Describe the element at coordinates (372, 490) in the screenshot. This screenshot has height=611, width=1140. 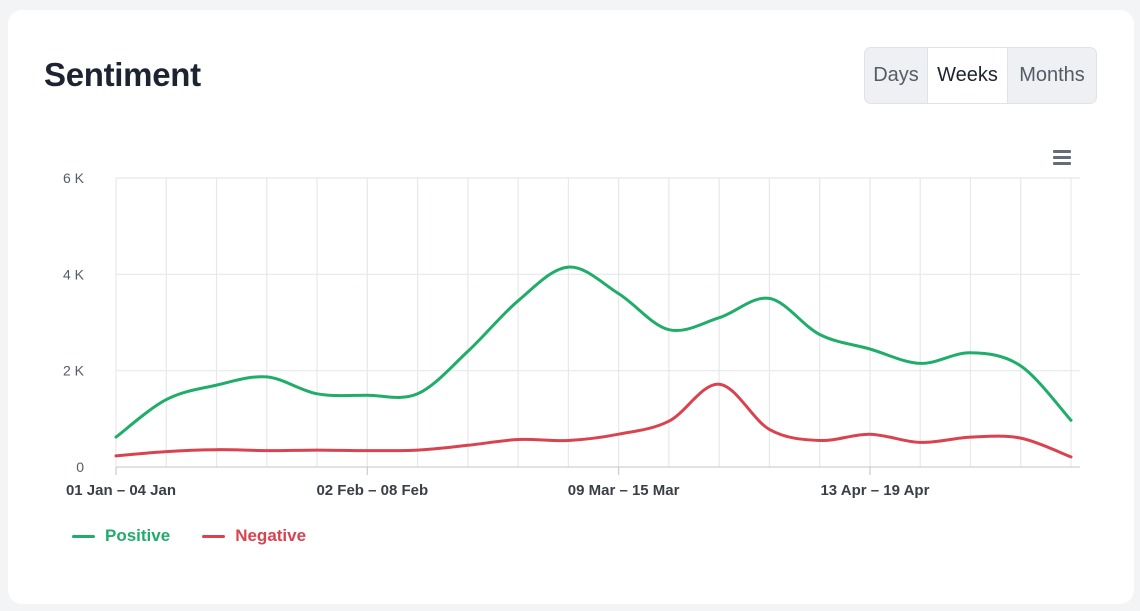
I see `x-tick-label: 02 Feb – 08 Feb` at that location.